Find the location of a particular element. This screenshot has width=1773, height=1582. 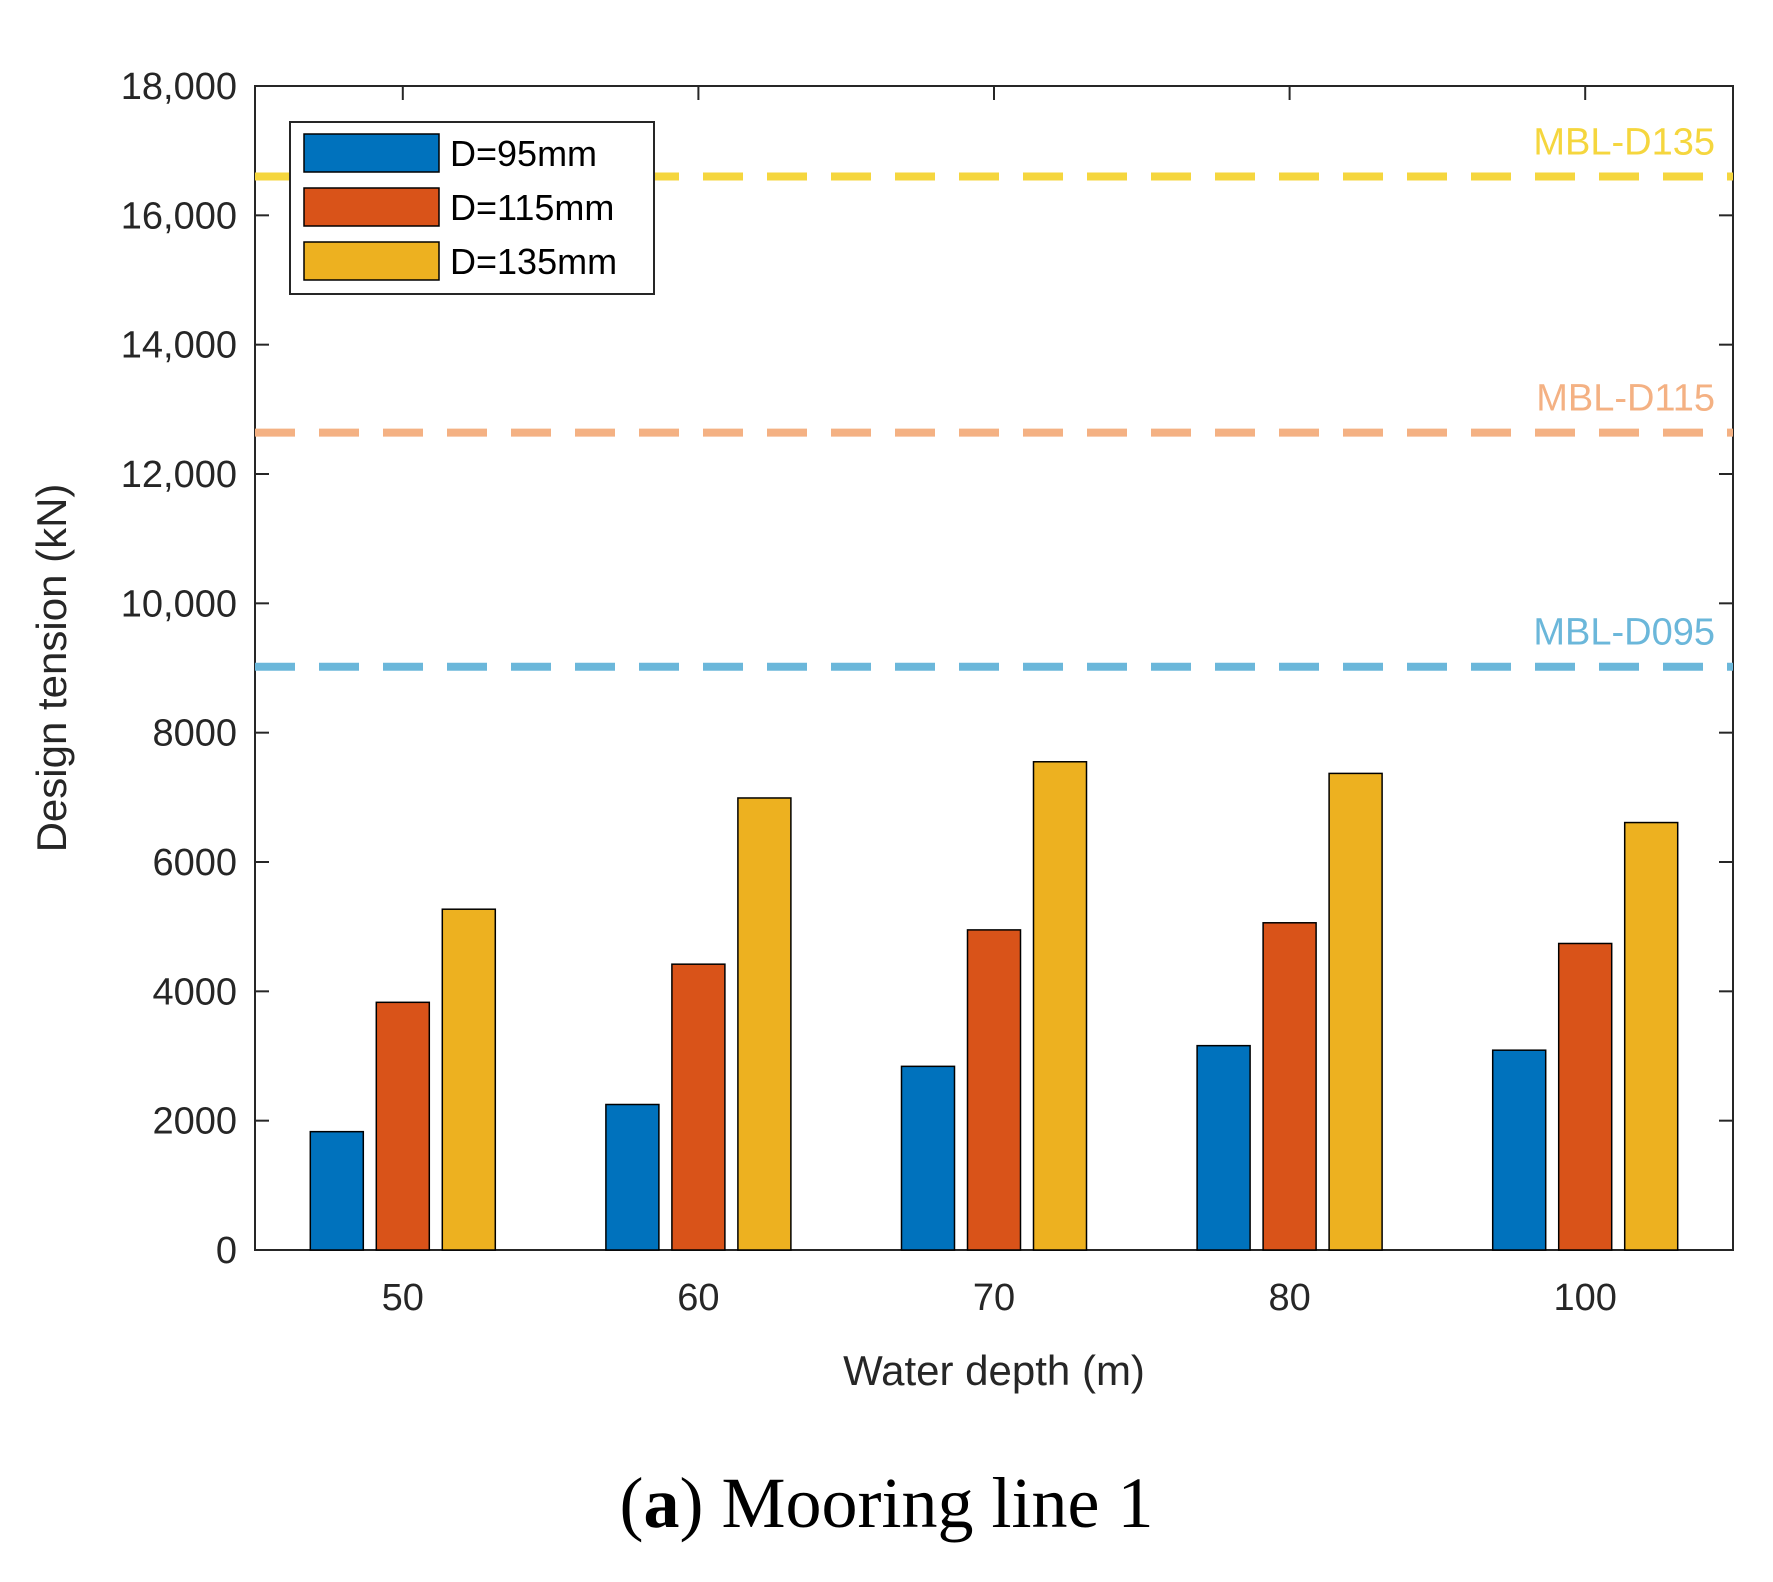

figure-caption: (a) Mooring line 1 is located at coordinates (886, 1503).